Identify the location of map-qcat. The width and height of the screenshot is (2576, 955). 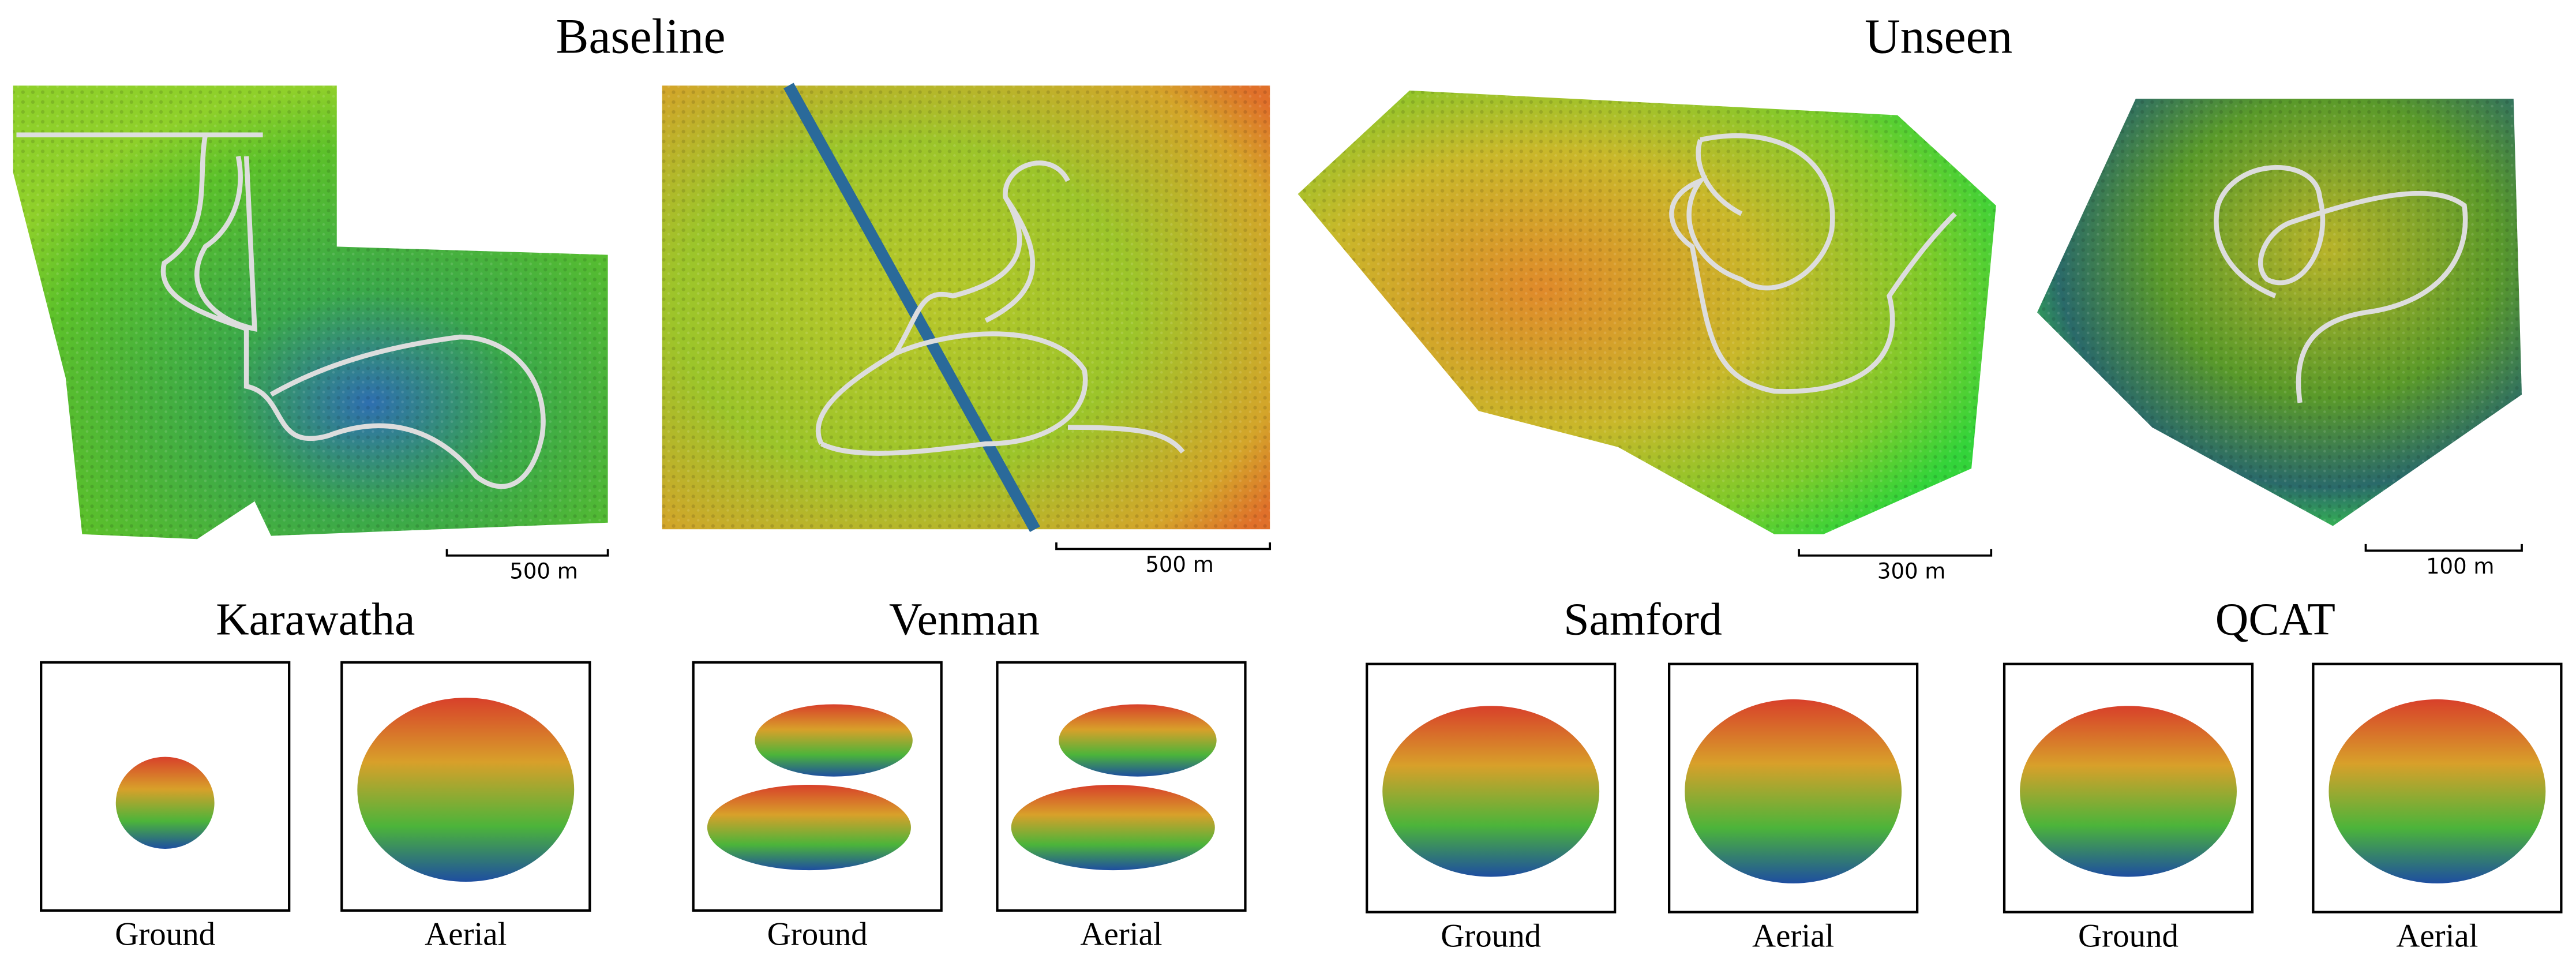
(2279, 313).